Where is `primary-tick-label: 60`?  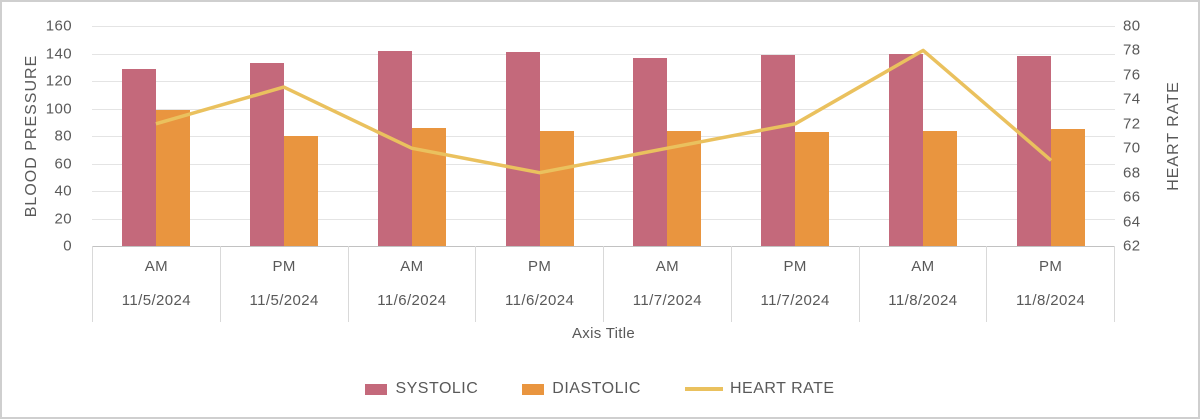 primary-tick-label: 60 is located at coordinates (63, 163).